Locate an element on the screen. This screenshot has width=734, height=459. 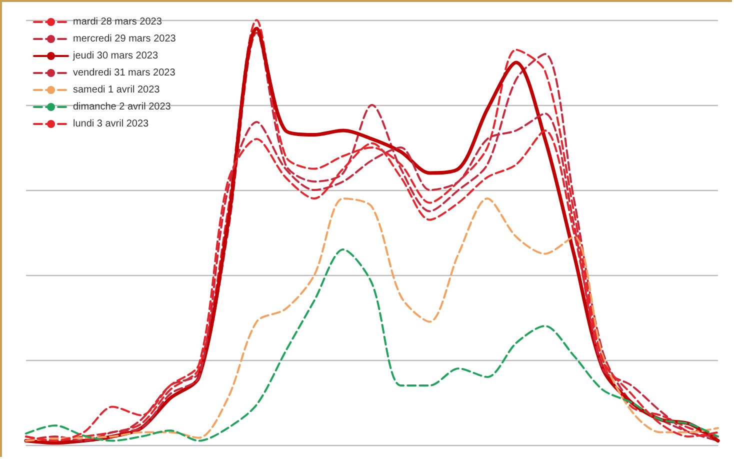
legend-label: mercredi 29 mars 2023 is located at coordinates (124, 39).